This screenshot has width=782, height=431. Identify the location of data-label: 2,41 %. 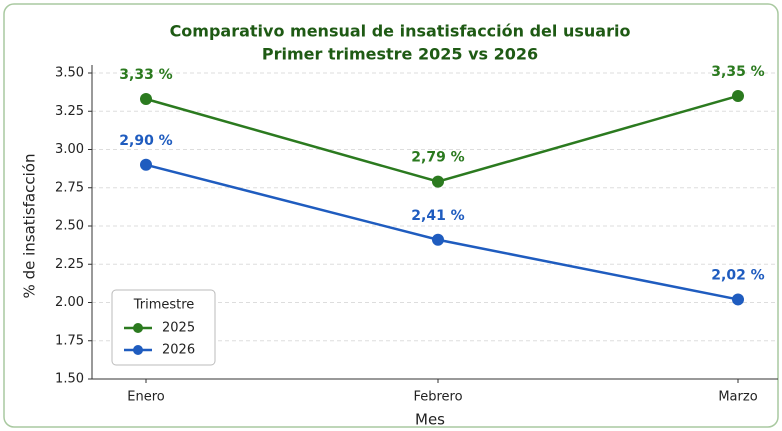
(437, 216).